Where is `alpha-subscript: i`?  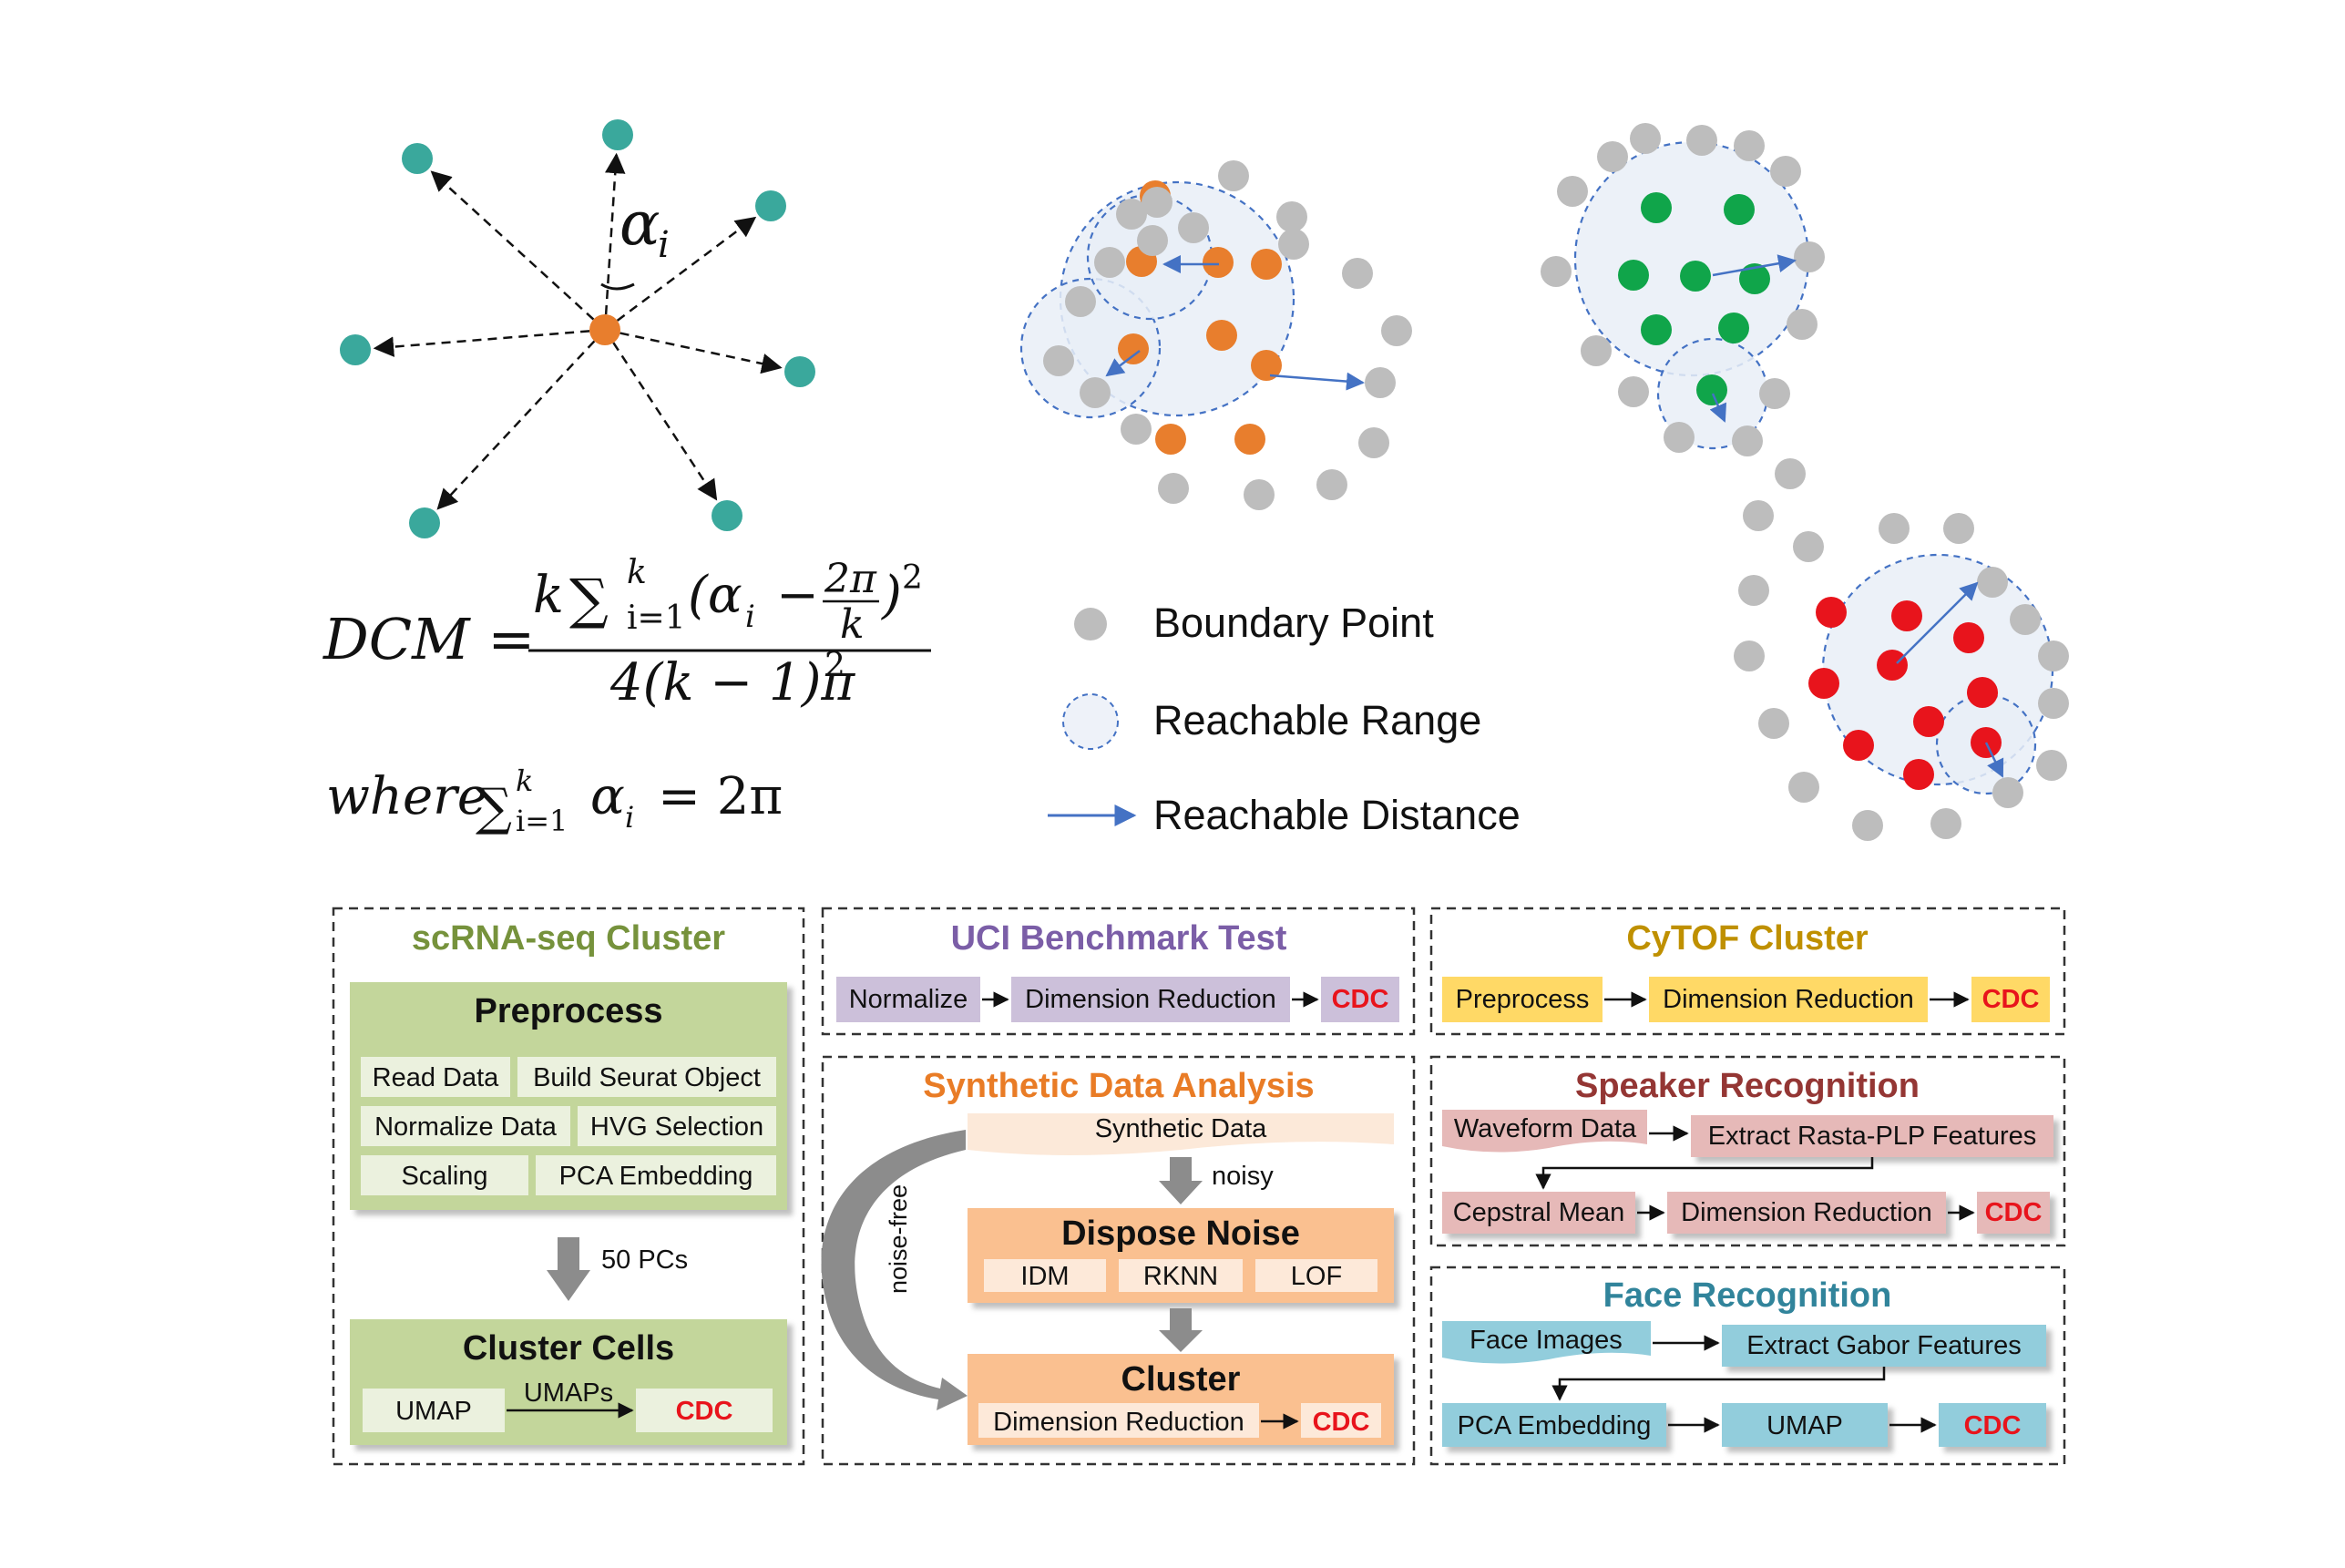
alpha-subscript: i is located at coordinates (664, 245).